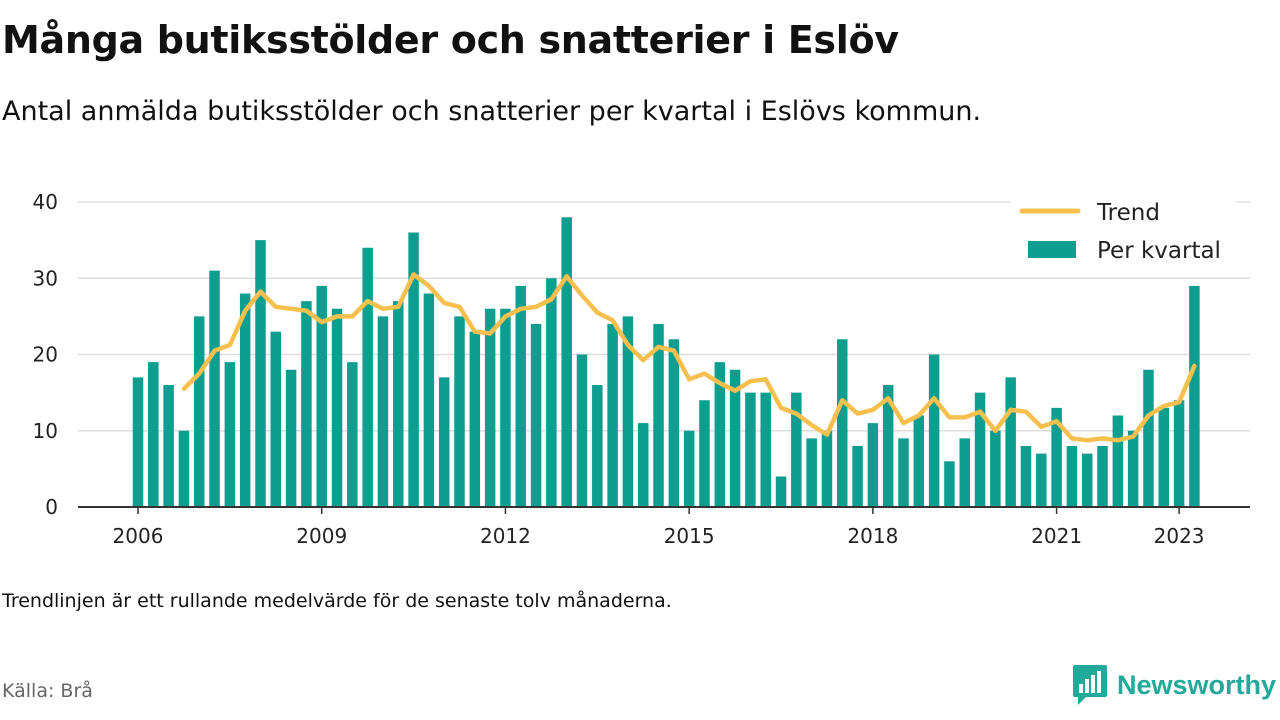  I want to click on y-tick-label: 20, so click(45, 355).